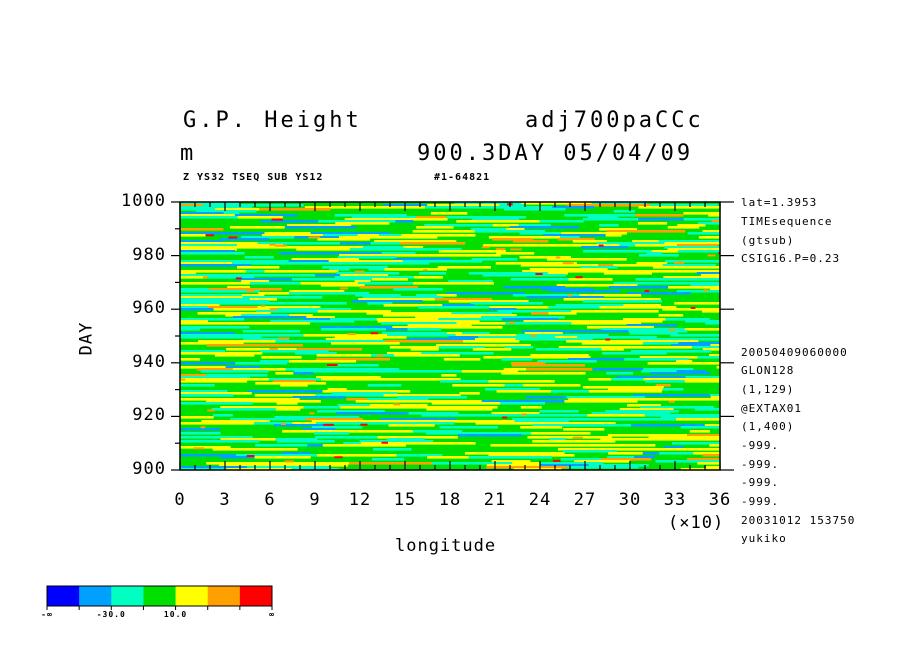  What do you see at coordinates (405, 500) in the screenshot?
I see `x-tick-label: 15` at bounding box center [405, 500].